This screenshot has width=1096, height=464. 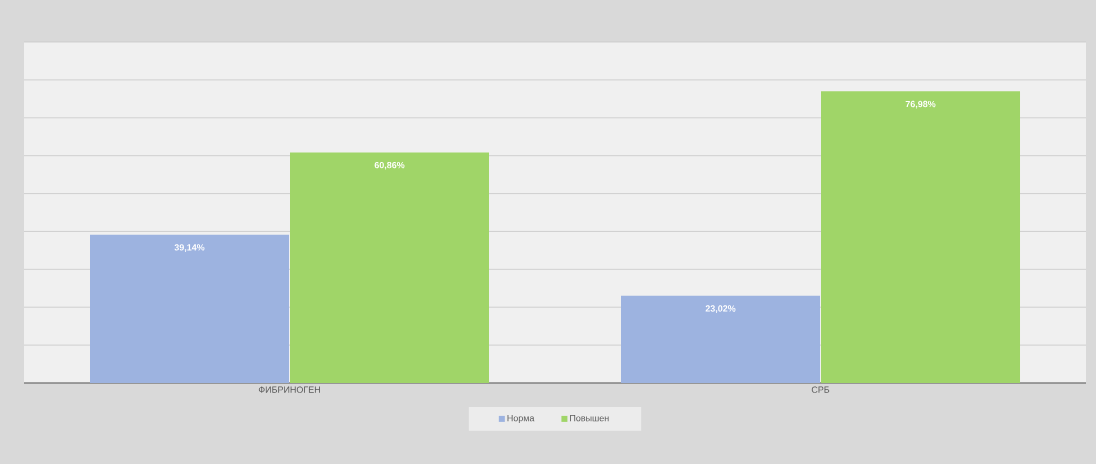 What do you see at coordinates (189, 248) in the screenshot?
I see `data-label: 39,14%` at bounding box center [189, 248].